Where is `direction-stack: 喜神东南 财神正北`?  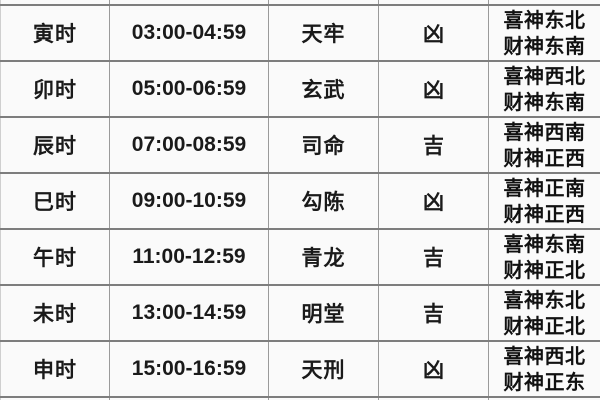
direction-stack: 喜神东南 财神正北 is located at coordinates (544, 257).